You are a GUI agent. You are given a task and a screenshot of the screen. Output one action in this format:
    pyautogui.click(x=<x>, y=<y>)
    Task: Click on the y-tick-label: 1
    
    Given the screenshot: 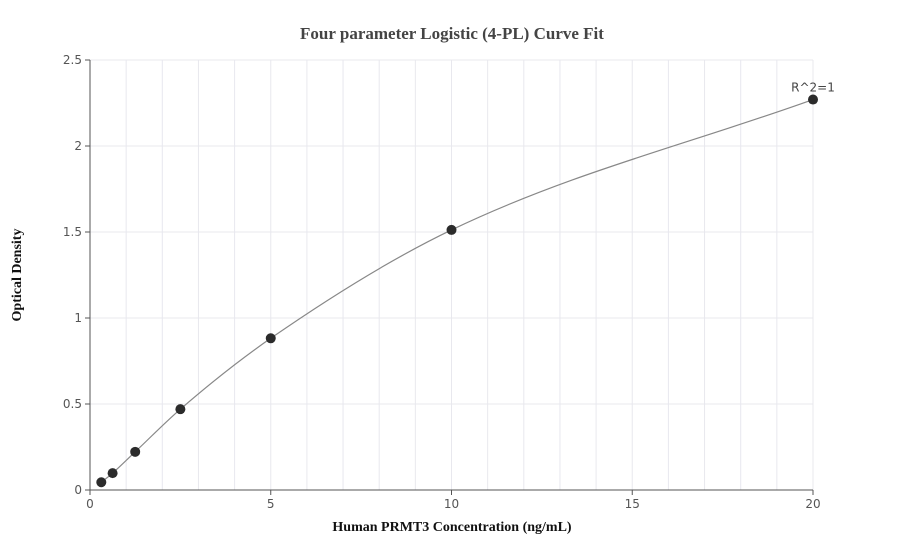 What is the action you would take?
    pyautogui.click(x=78, y=318)
    